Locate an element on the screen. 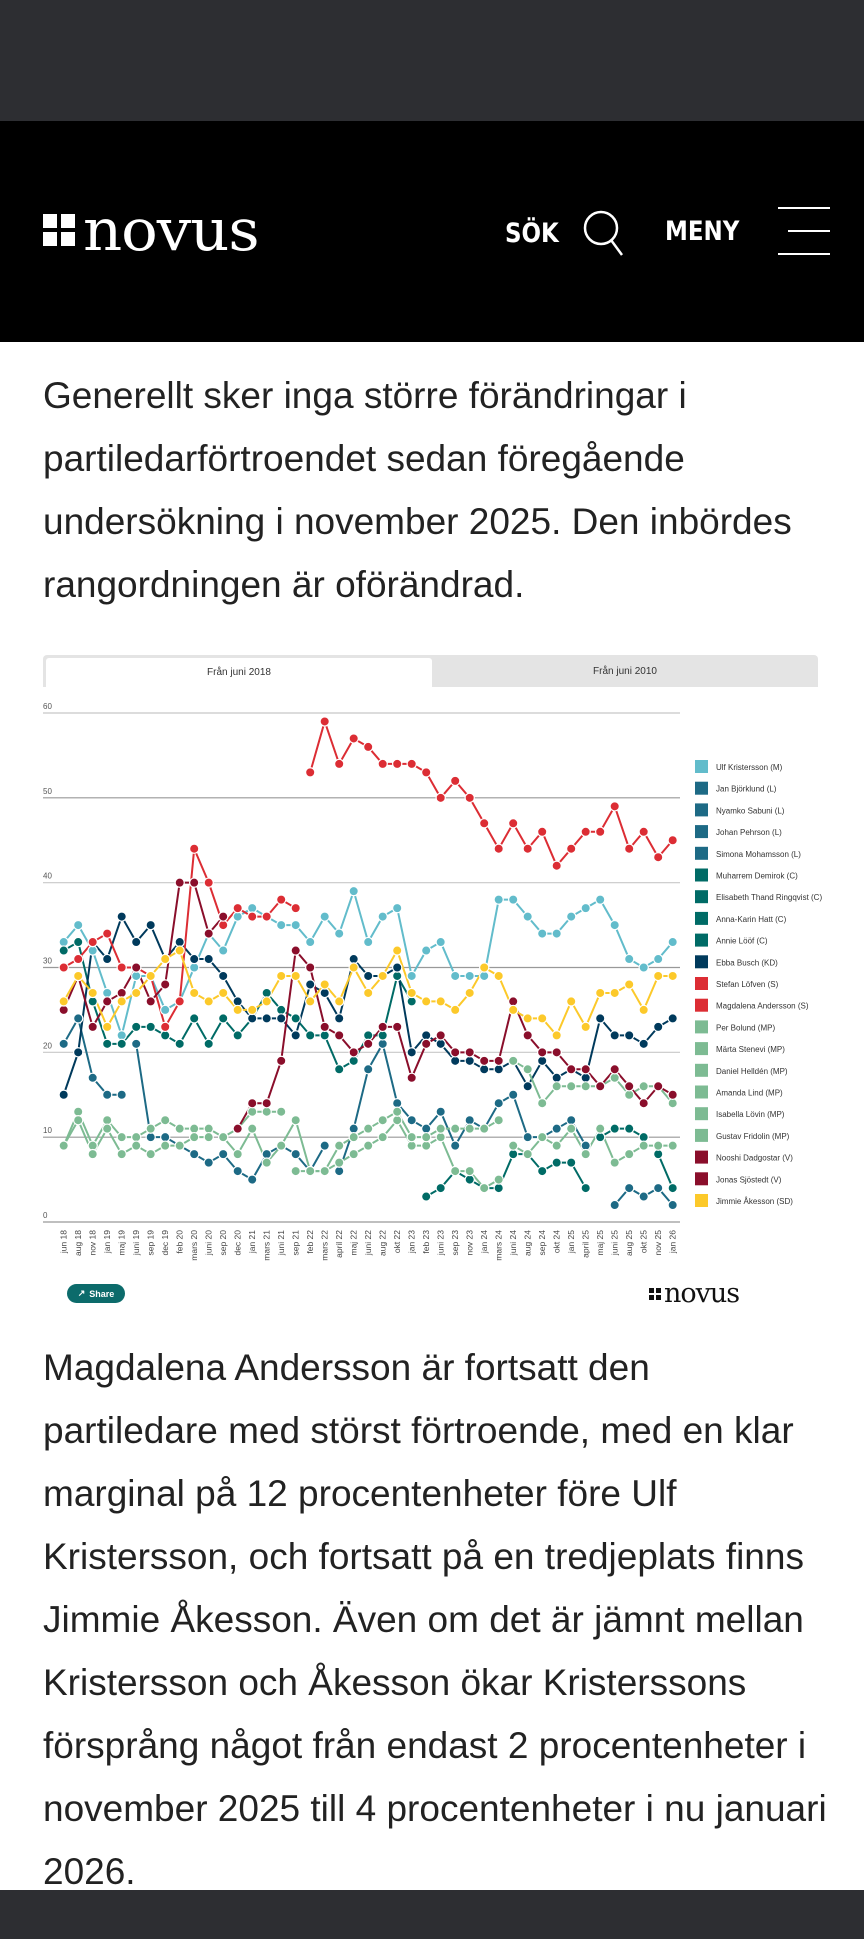 This screenshot has width=864, height=1939. x-tick-label: okt 25 is located at coordinates (644, 1241).